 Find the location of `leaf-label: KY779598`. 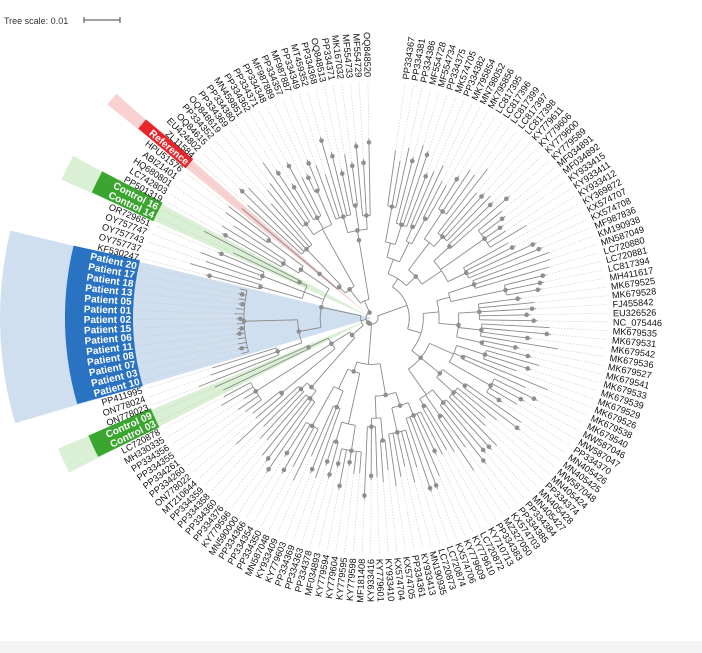

leaf-label: KY779598 is located at coordinates (351, 580).